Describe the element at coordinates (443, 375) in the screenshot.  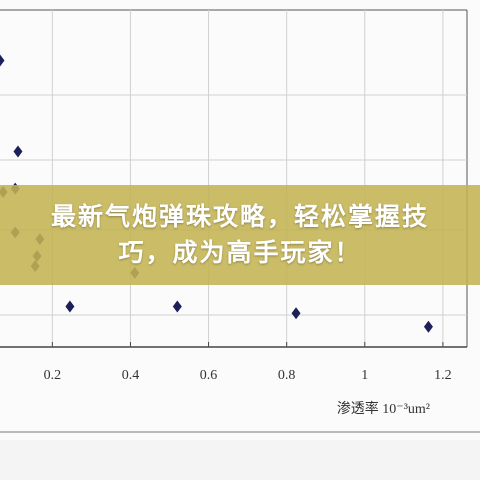
I see `x-tick-label: 1.2` at that location.